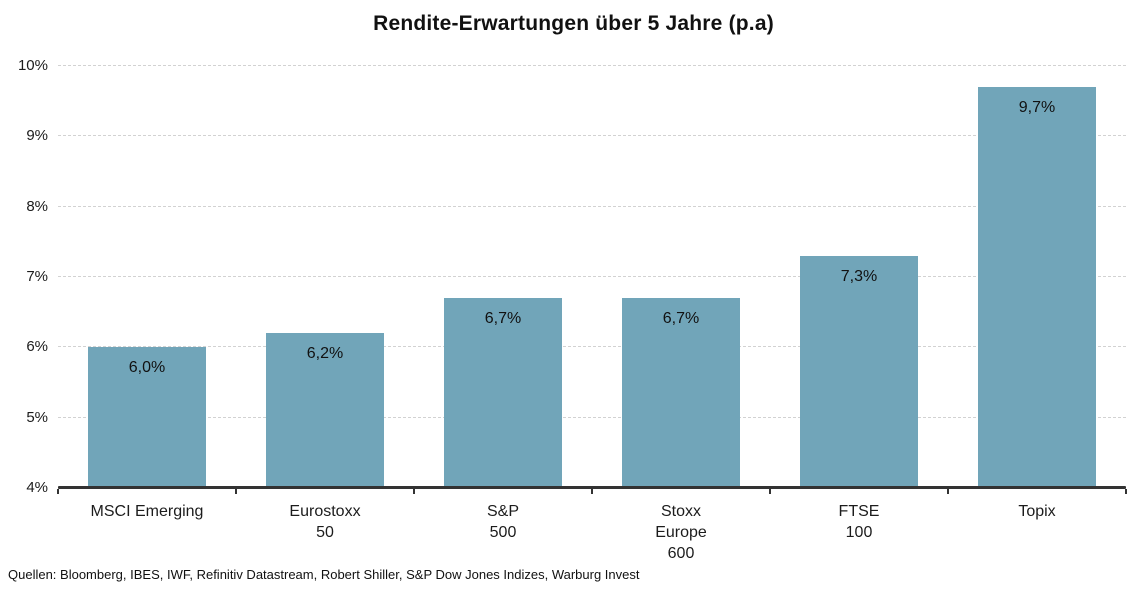  I want to click on y-axis-label: 6%, so click(37, 347).